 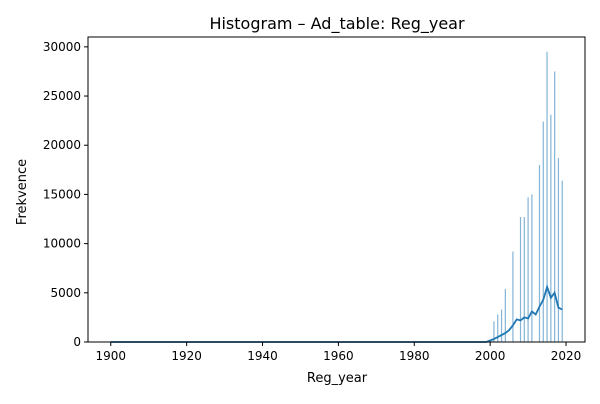 I want to click on density-line-group, so click(x=336, y=313).